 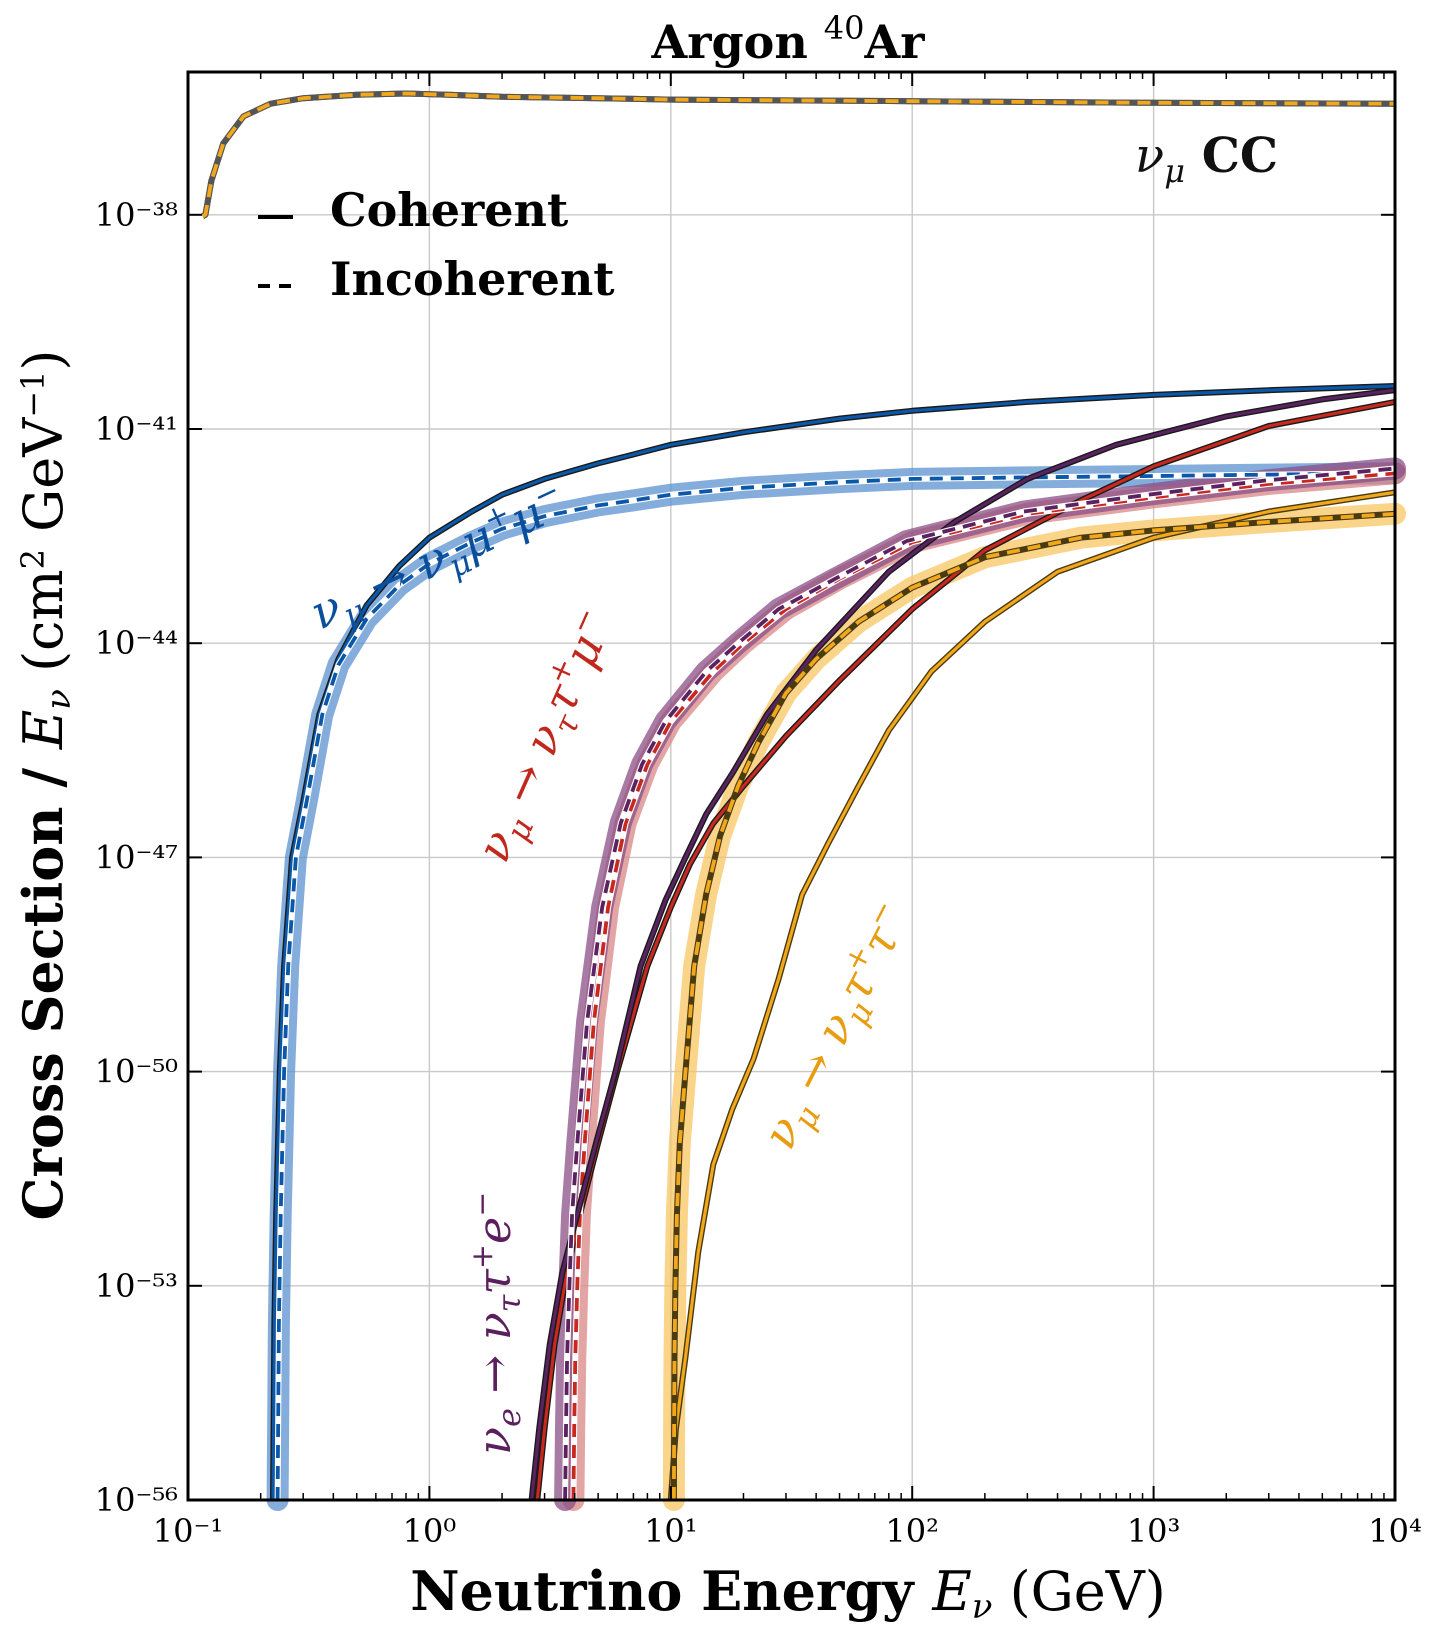 I want to click on x-tick-label: 10⁰, so click(x=430, y=1531).